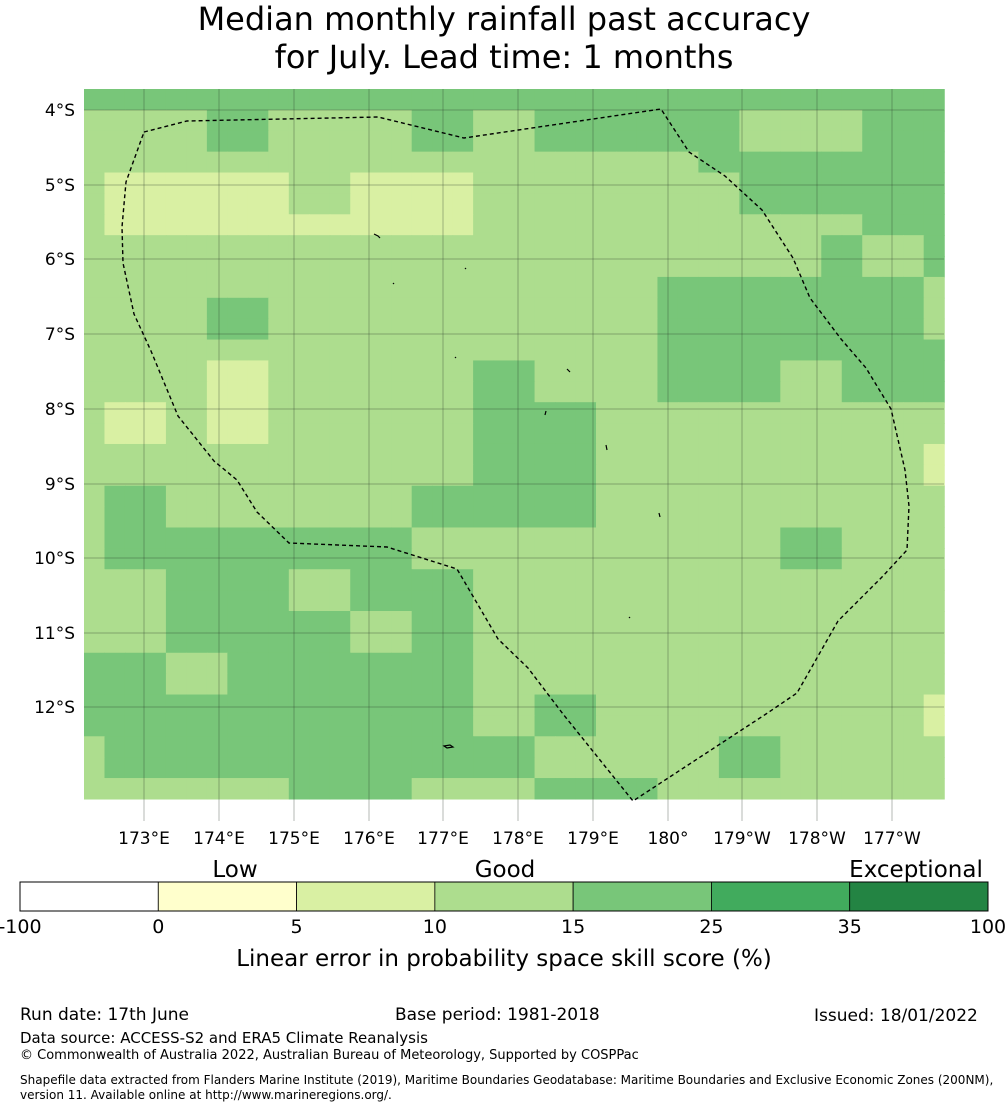 The height and width of the screenshot is (1110, 1008). What do you see at coordinates (504, 896) in the screenshot?
I see `colorbar-swatch` at bounding box center [504, 896].